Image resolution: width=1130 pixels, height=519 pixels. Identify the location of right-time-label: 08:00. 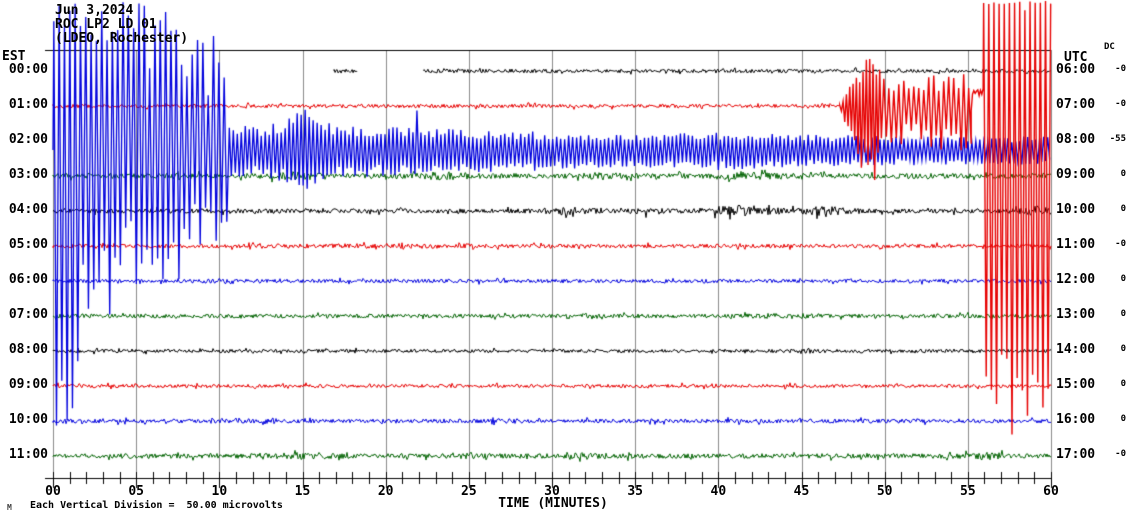
(1076, 139).